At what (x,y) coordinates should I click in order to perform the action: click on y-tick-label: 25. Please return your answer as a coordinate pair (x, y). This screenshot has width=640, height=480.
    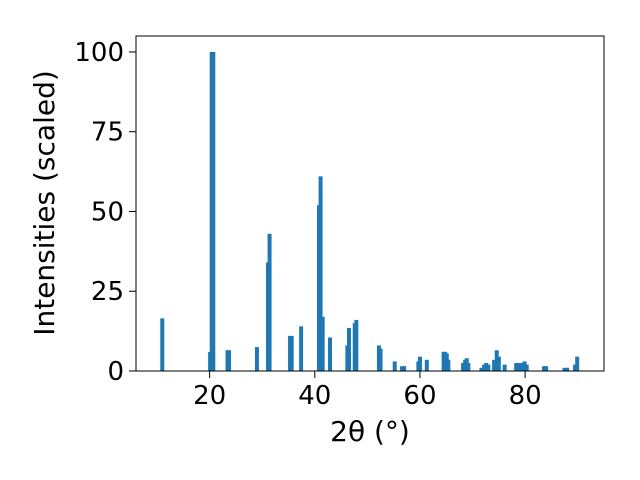
    Looking at the image, I should click on (107, 292).